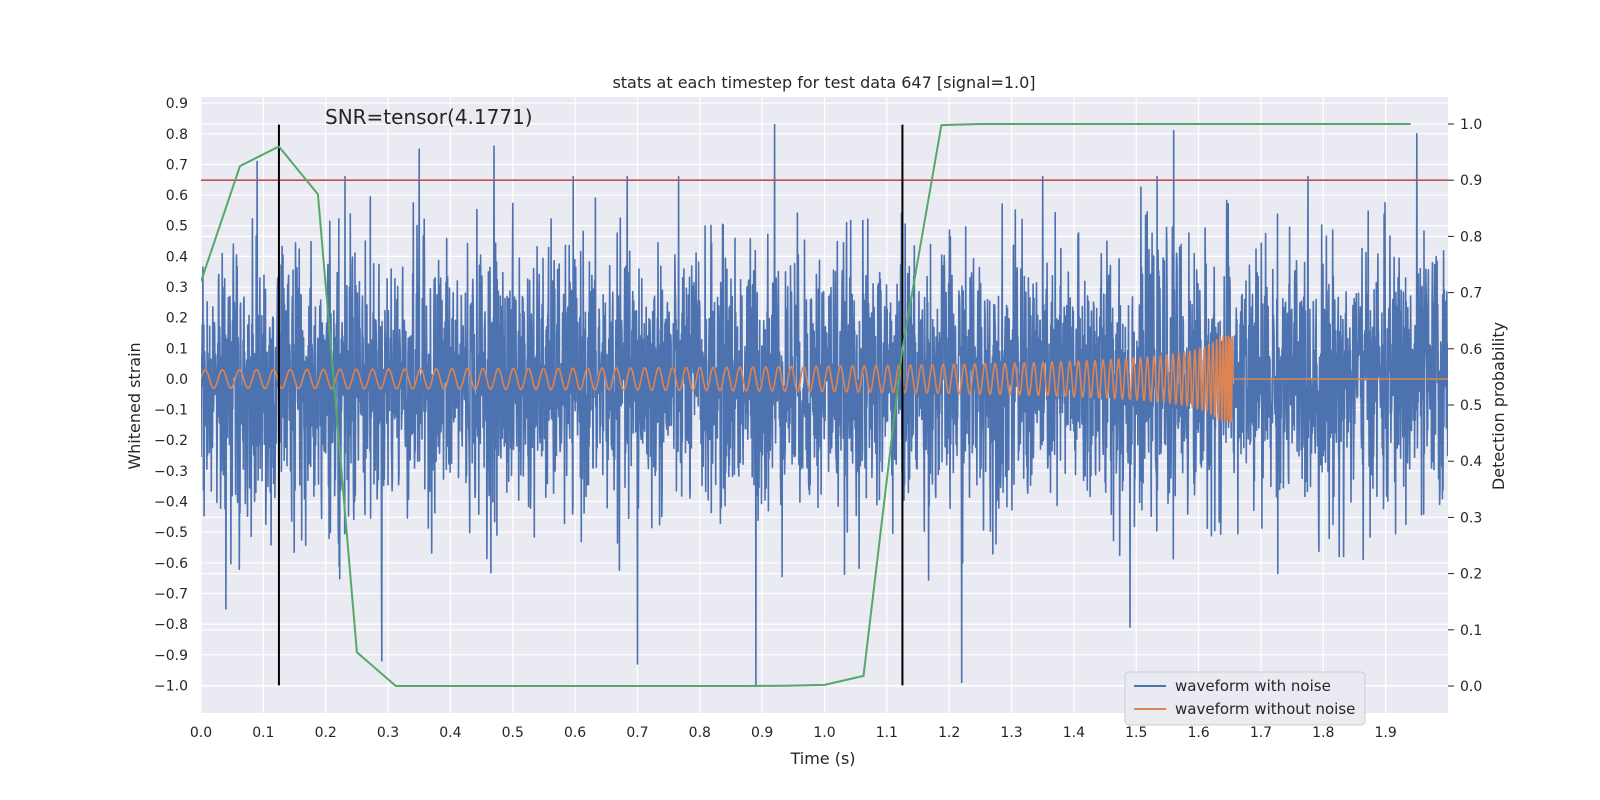 The image size is (1600, 800). I want to click on x-tick-label: 1.1, so click(887, 733).